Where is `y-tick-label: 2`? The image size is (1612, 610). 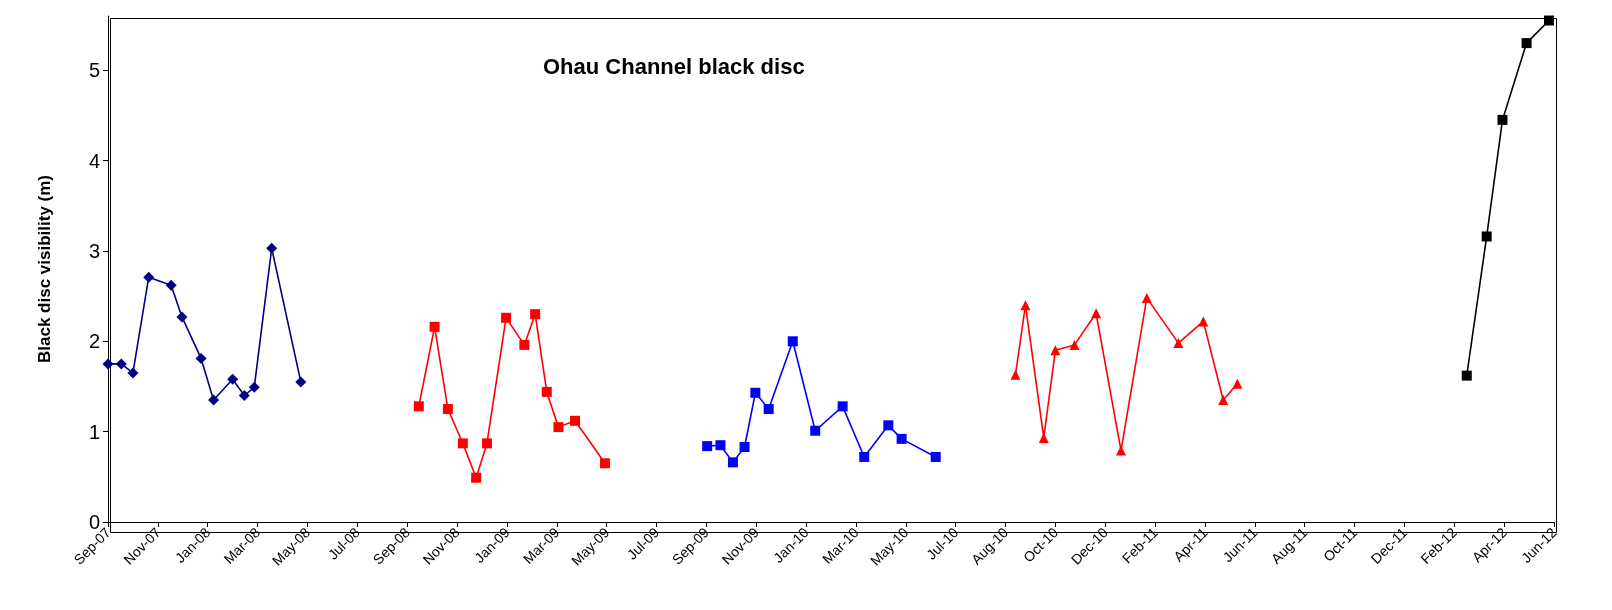 y-tick-label: 2 is located at coordinates (94, 341).